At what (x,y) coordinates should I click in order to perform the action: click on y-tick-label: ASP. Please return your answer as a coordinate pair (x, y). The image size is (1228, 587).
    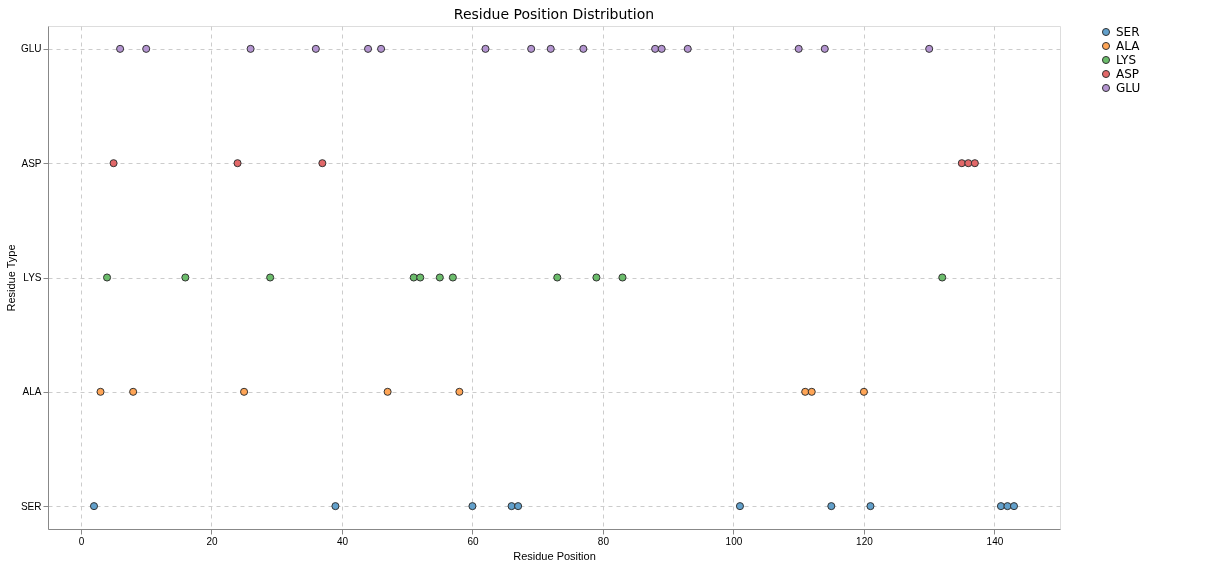
    Looking at the image, I should click on (31, 163).